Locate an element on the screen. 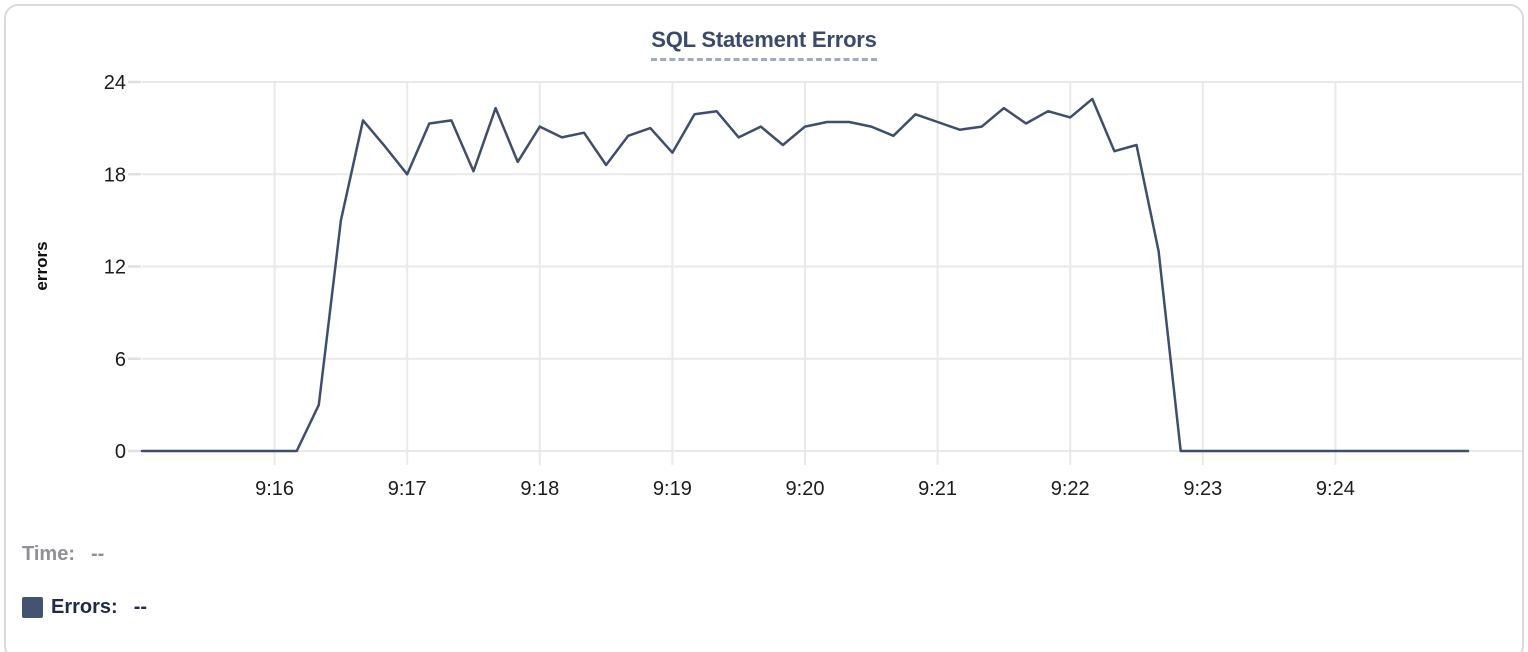 Image resolution: width=1528 pixels, height=652 pixels. legend-time-value: -- is located at coordinates (97, 554).